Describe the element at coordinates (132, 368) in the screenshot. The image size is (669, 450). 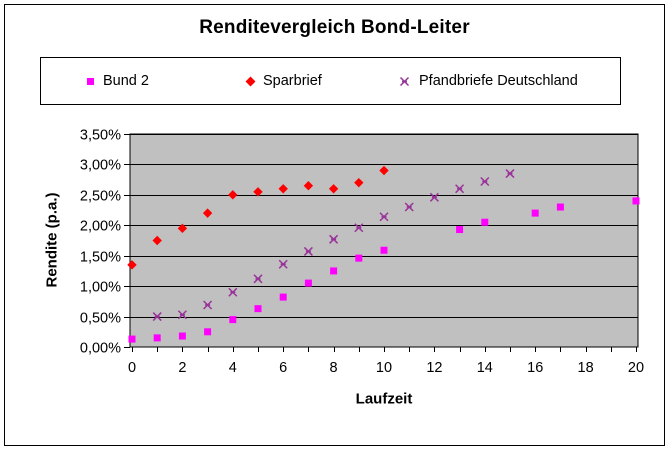
I see `x-tick-label: 0` at that location.